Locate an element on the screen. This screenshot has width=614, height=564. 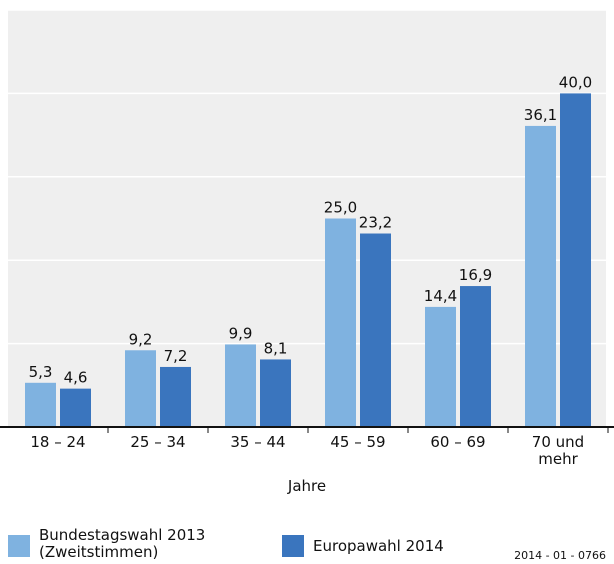
x-tick-label: 18 – 24 is located at coordinates (58, 442).